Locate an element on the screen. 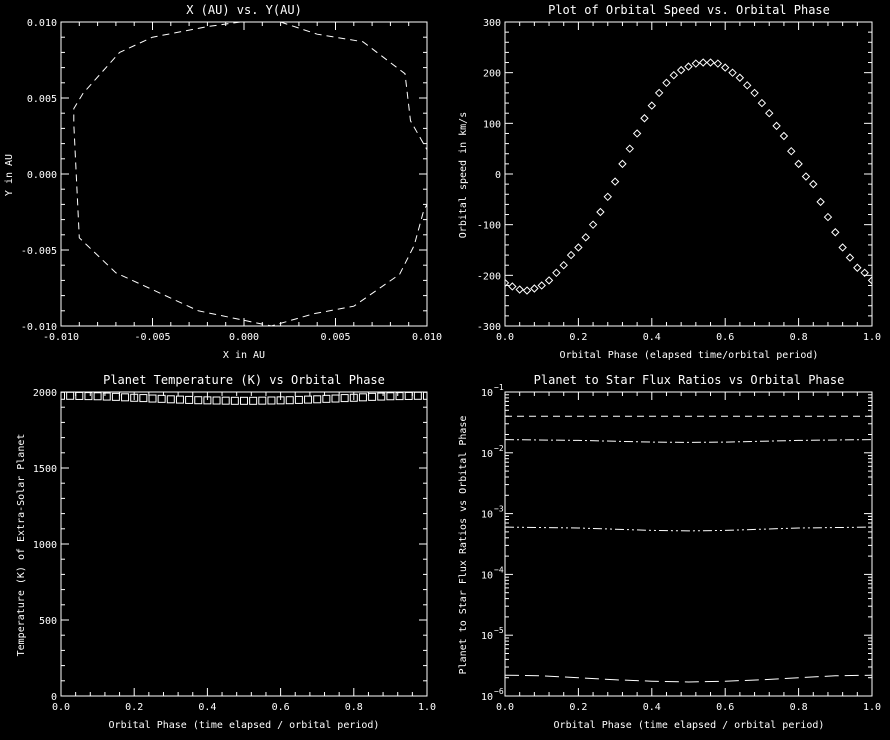  xy-orbit-ytick-label: 0.010 is located at coordinates (42, 23).